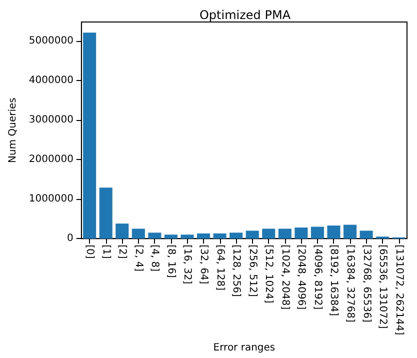 This screenshot has width=417, height=358. What do you see at coordinates (398, 290) in the screenshot?
I see `x-tick-label: [131072, 262144]` at bounding box center [398, 290].